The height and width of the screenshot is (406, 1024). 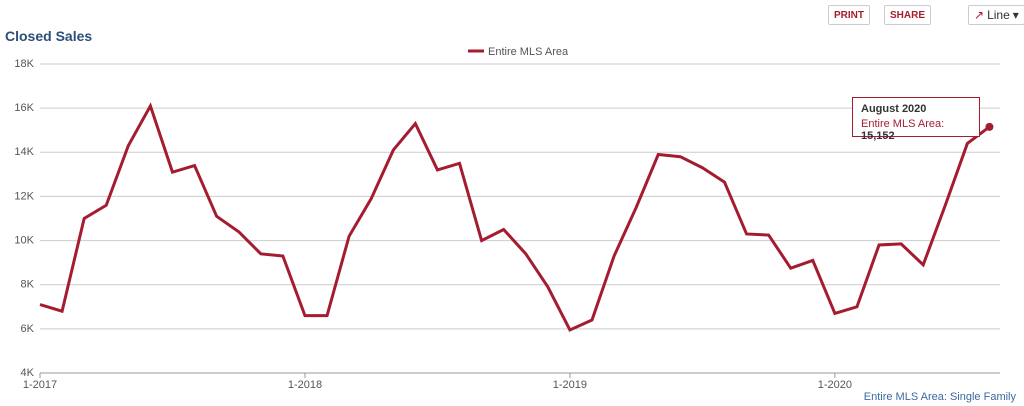 I want to click on x-tick-label: 1-2018, so click(x=305, y=385).